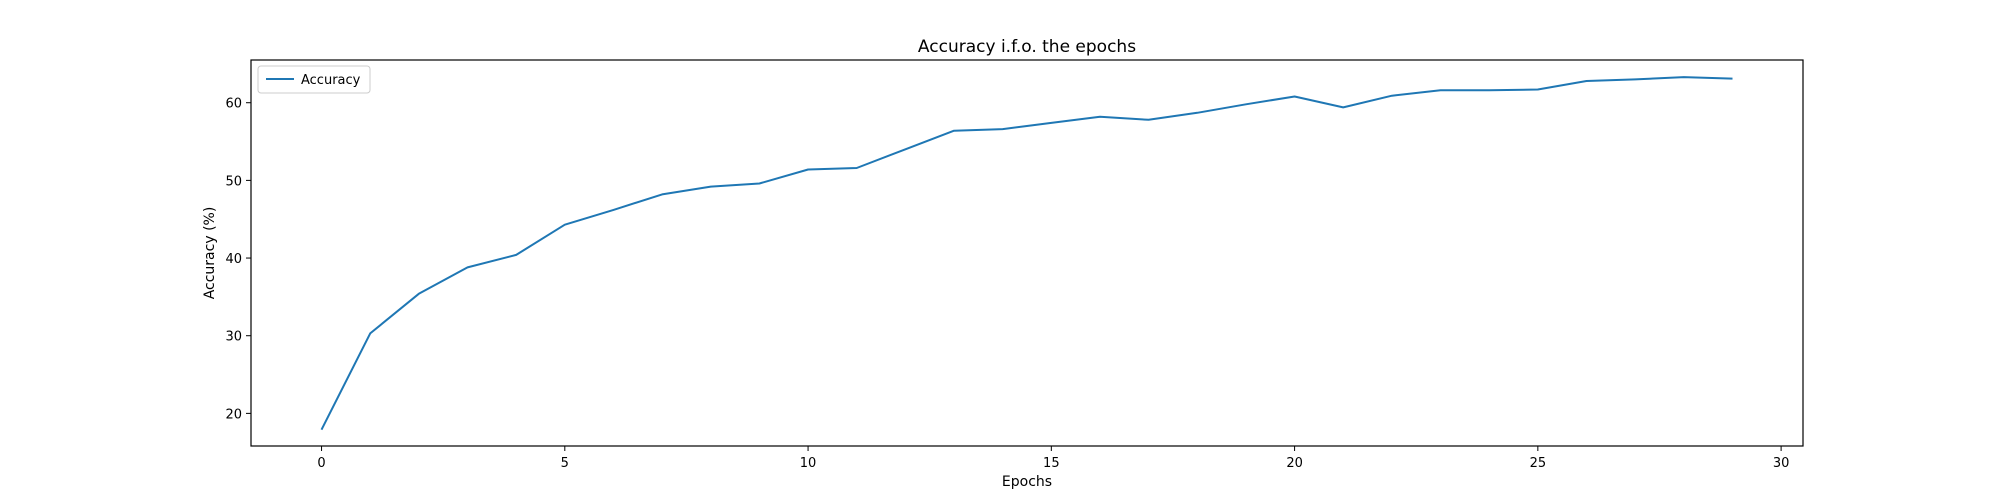 The width and height of the screenshot is (2000, 500). Describe the element at coordinates (565, 463) in the screenshot. I see `x-tick-label: 5` at that location.